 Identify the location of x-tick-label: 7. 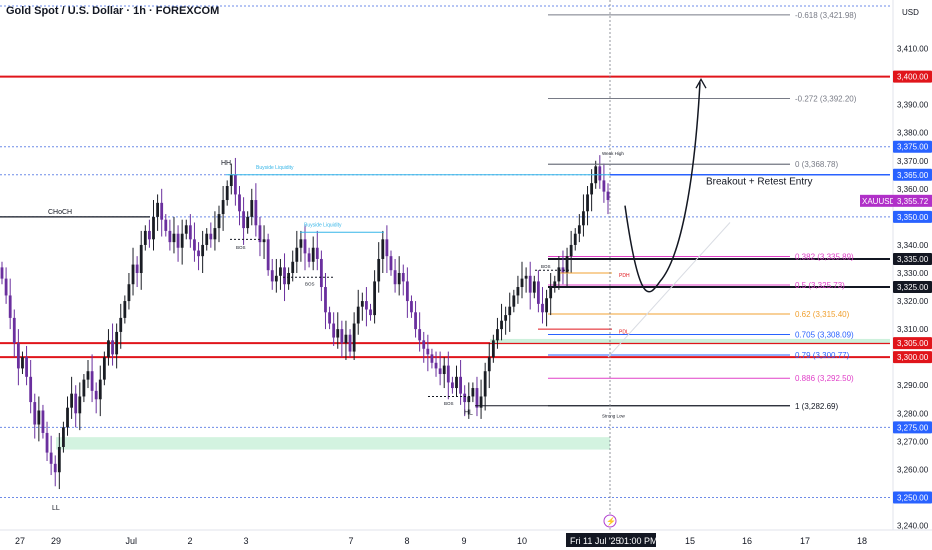
(351, 541).